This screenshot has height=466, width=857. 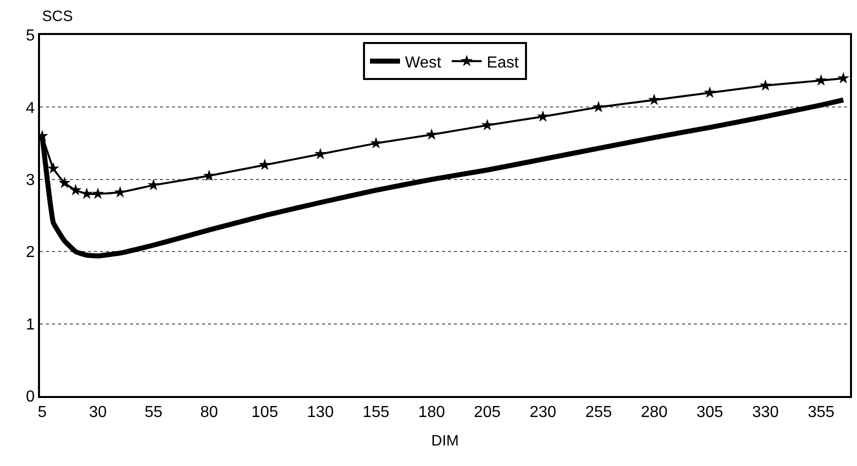 What do you see at coordinates (423, 63) in the screenshot?
I see `legend-label: West` at bounding box center [423, 63].